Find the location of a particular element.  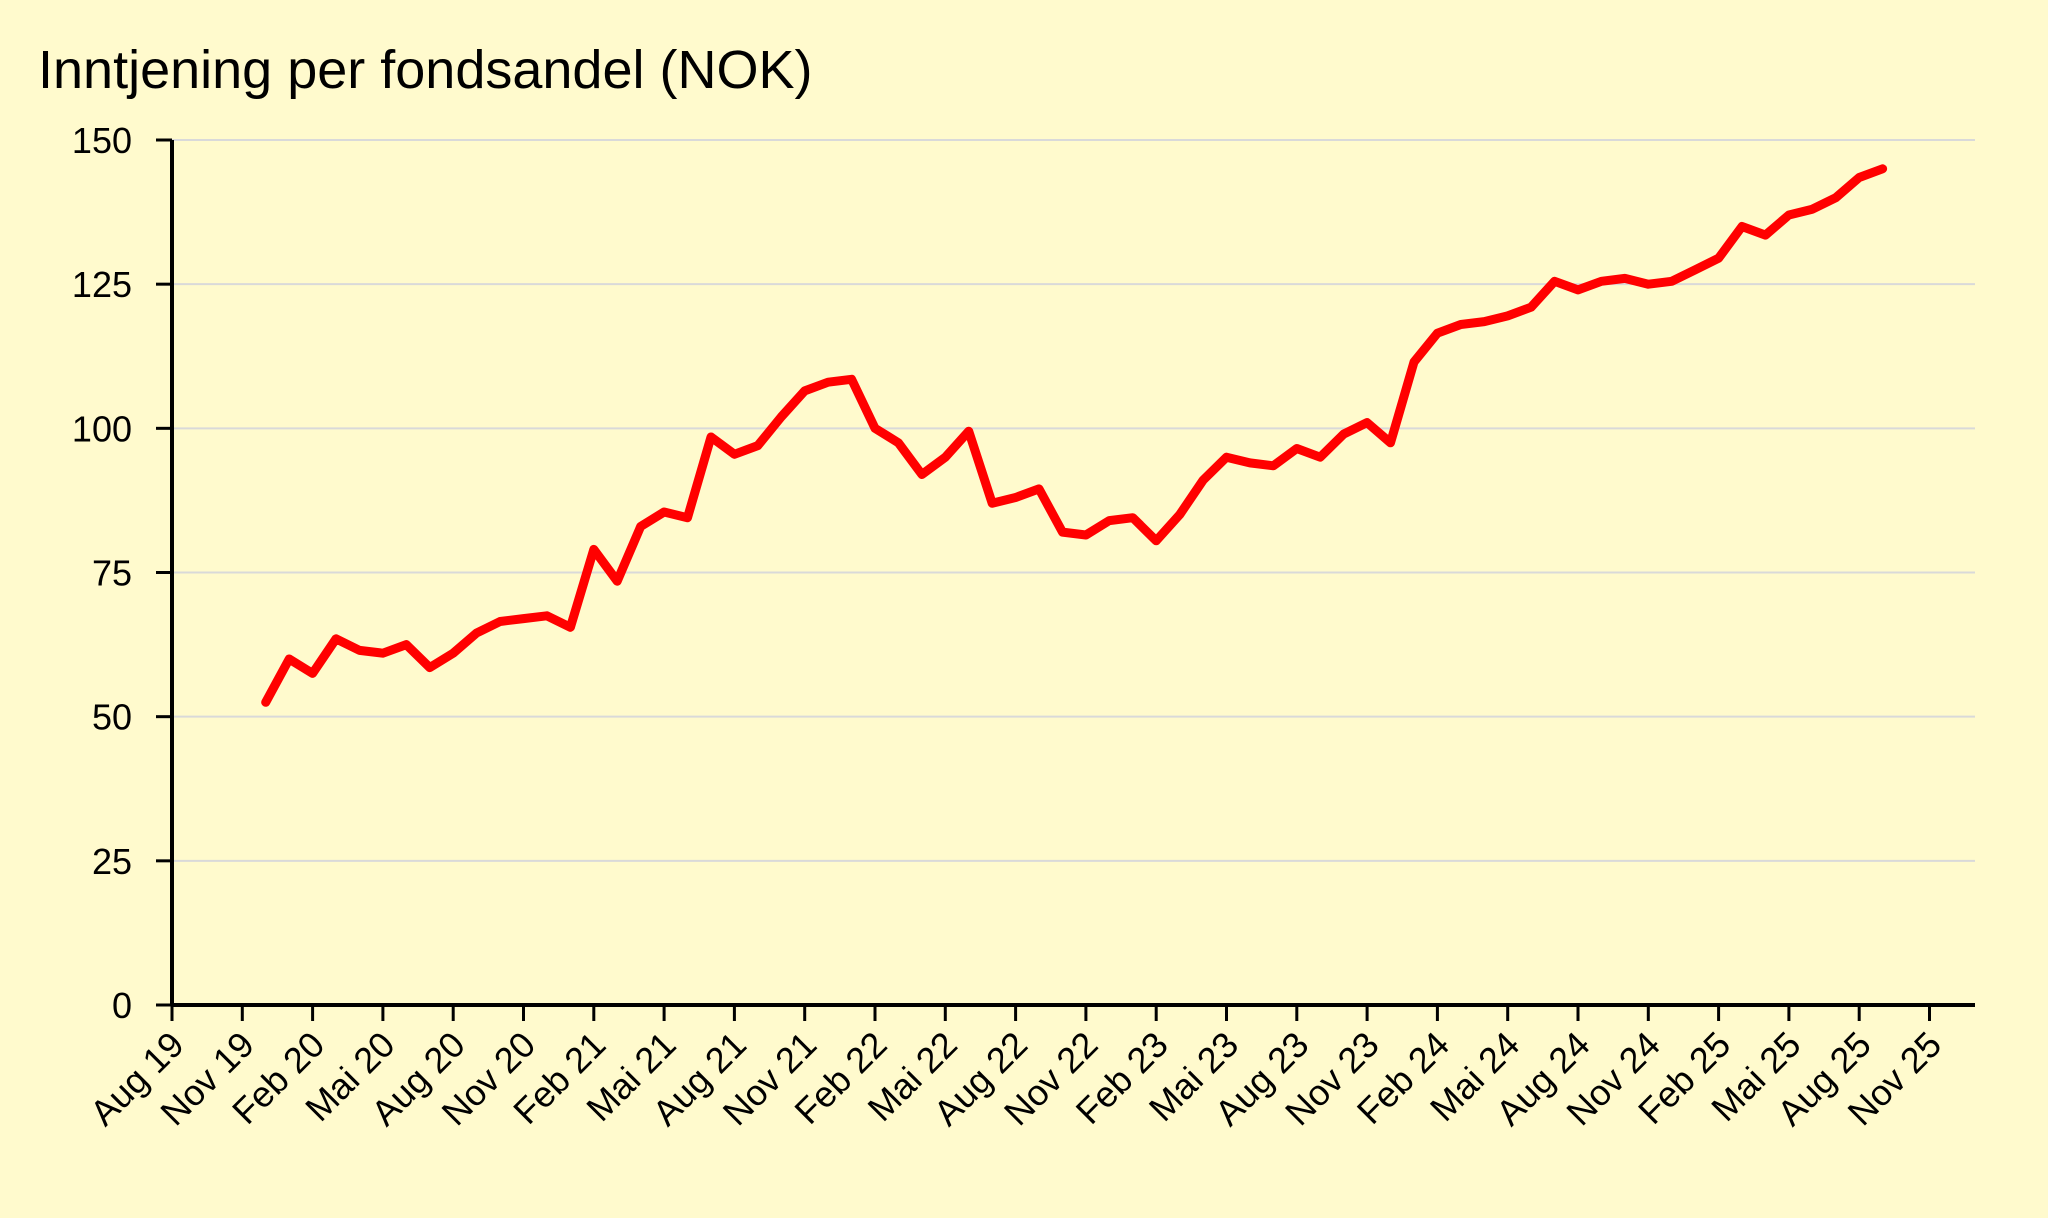

y-tick-label: 75 is located at coordinates (112, 573).